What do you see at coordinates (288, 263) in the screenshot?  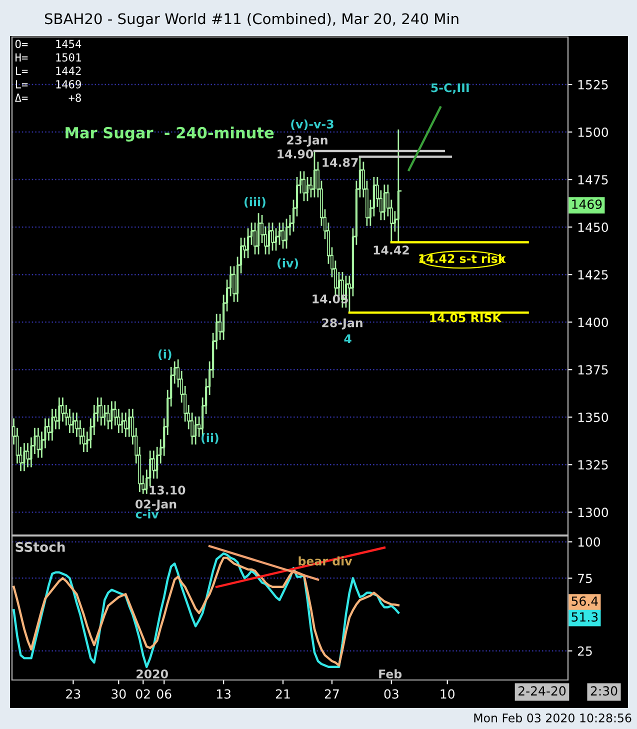 I see `annotation: (iv)` at bounding box center [288, 263].